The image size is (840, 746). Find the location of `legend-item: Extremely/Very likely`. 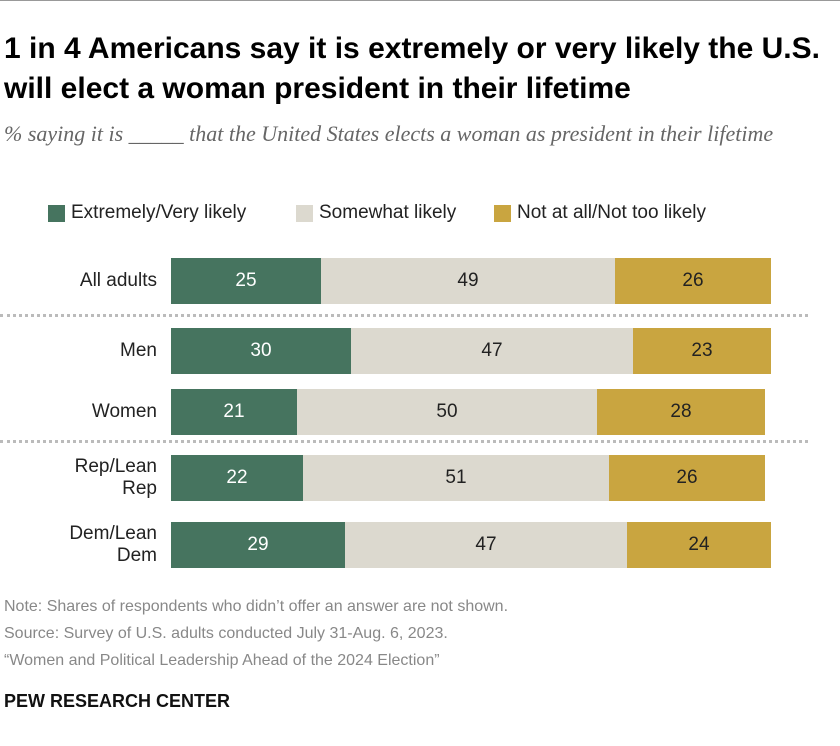

legend-item: Extremely/Very likely is located at coordinates (147, 213).